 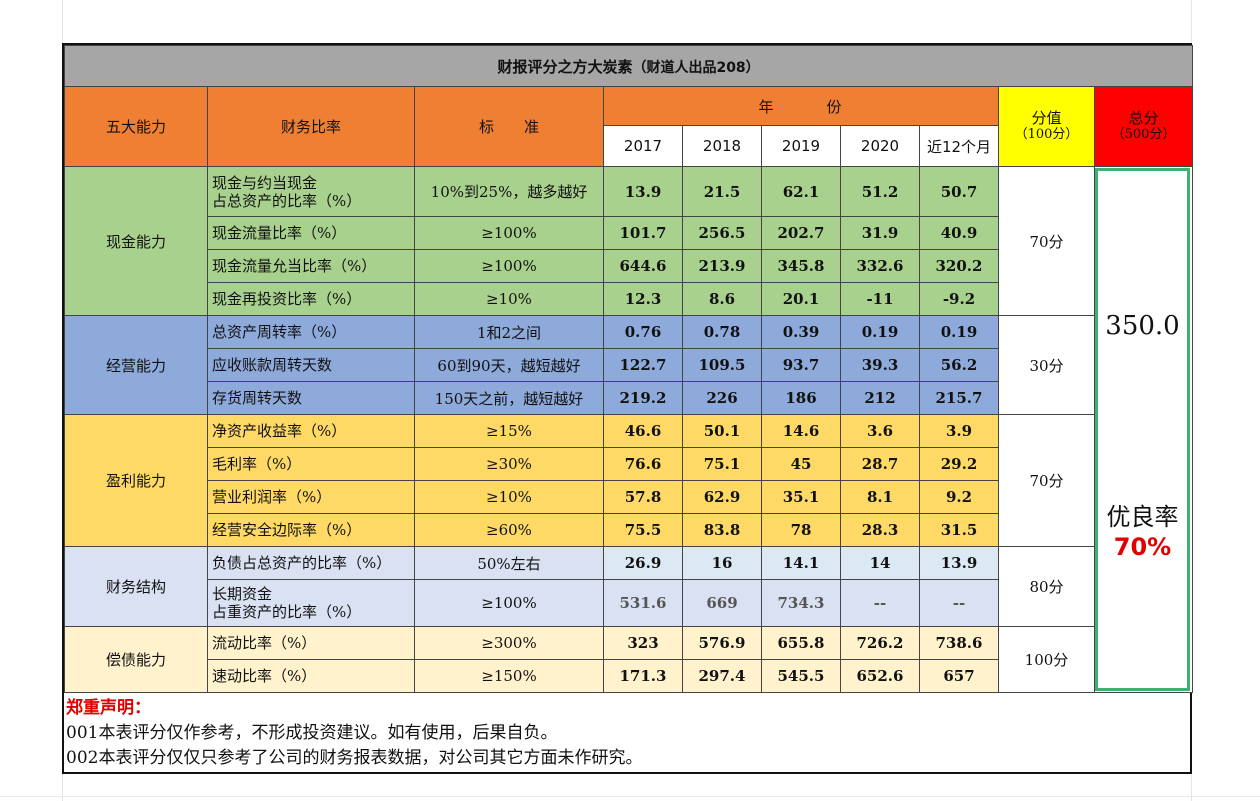 I want to click on group-score-3: 80分, so click(x=1046, y=586).